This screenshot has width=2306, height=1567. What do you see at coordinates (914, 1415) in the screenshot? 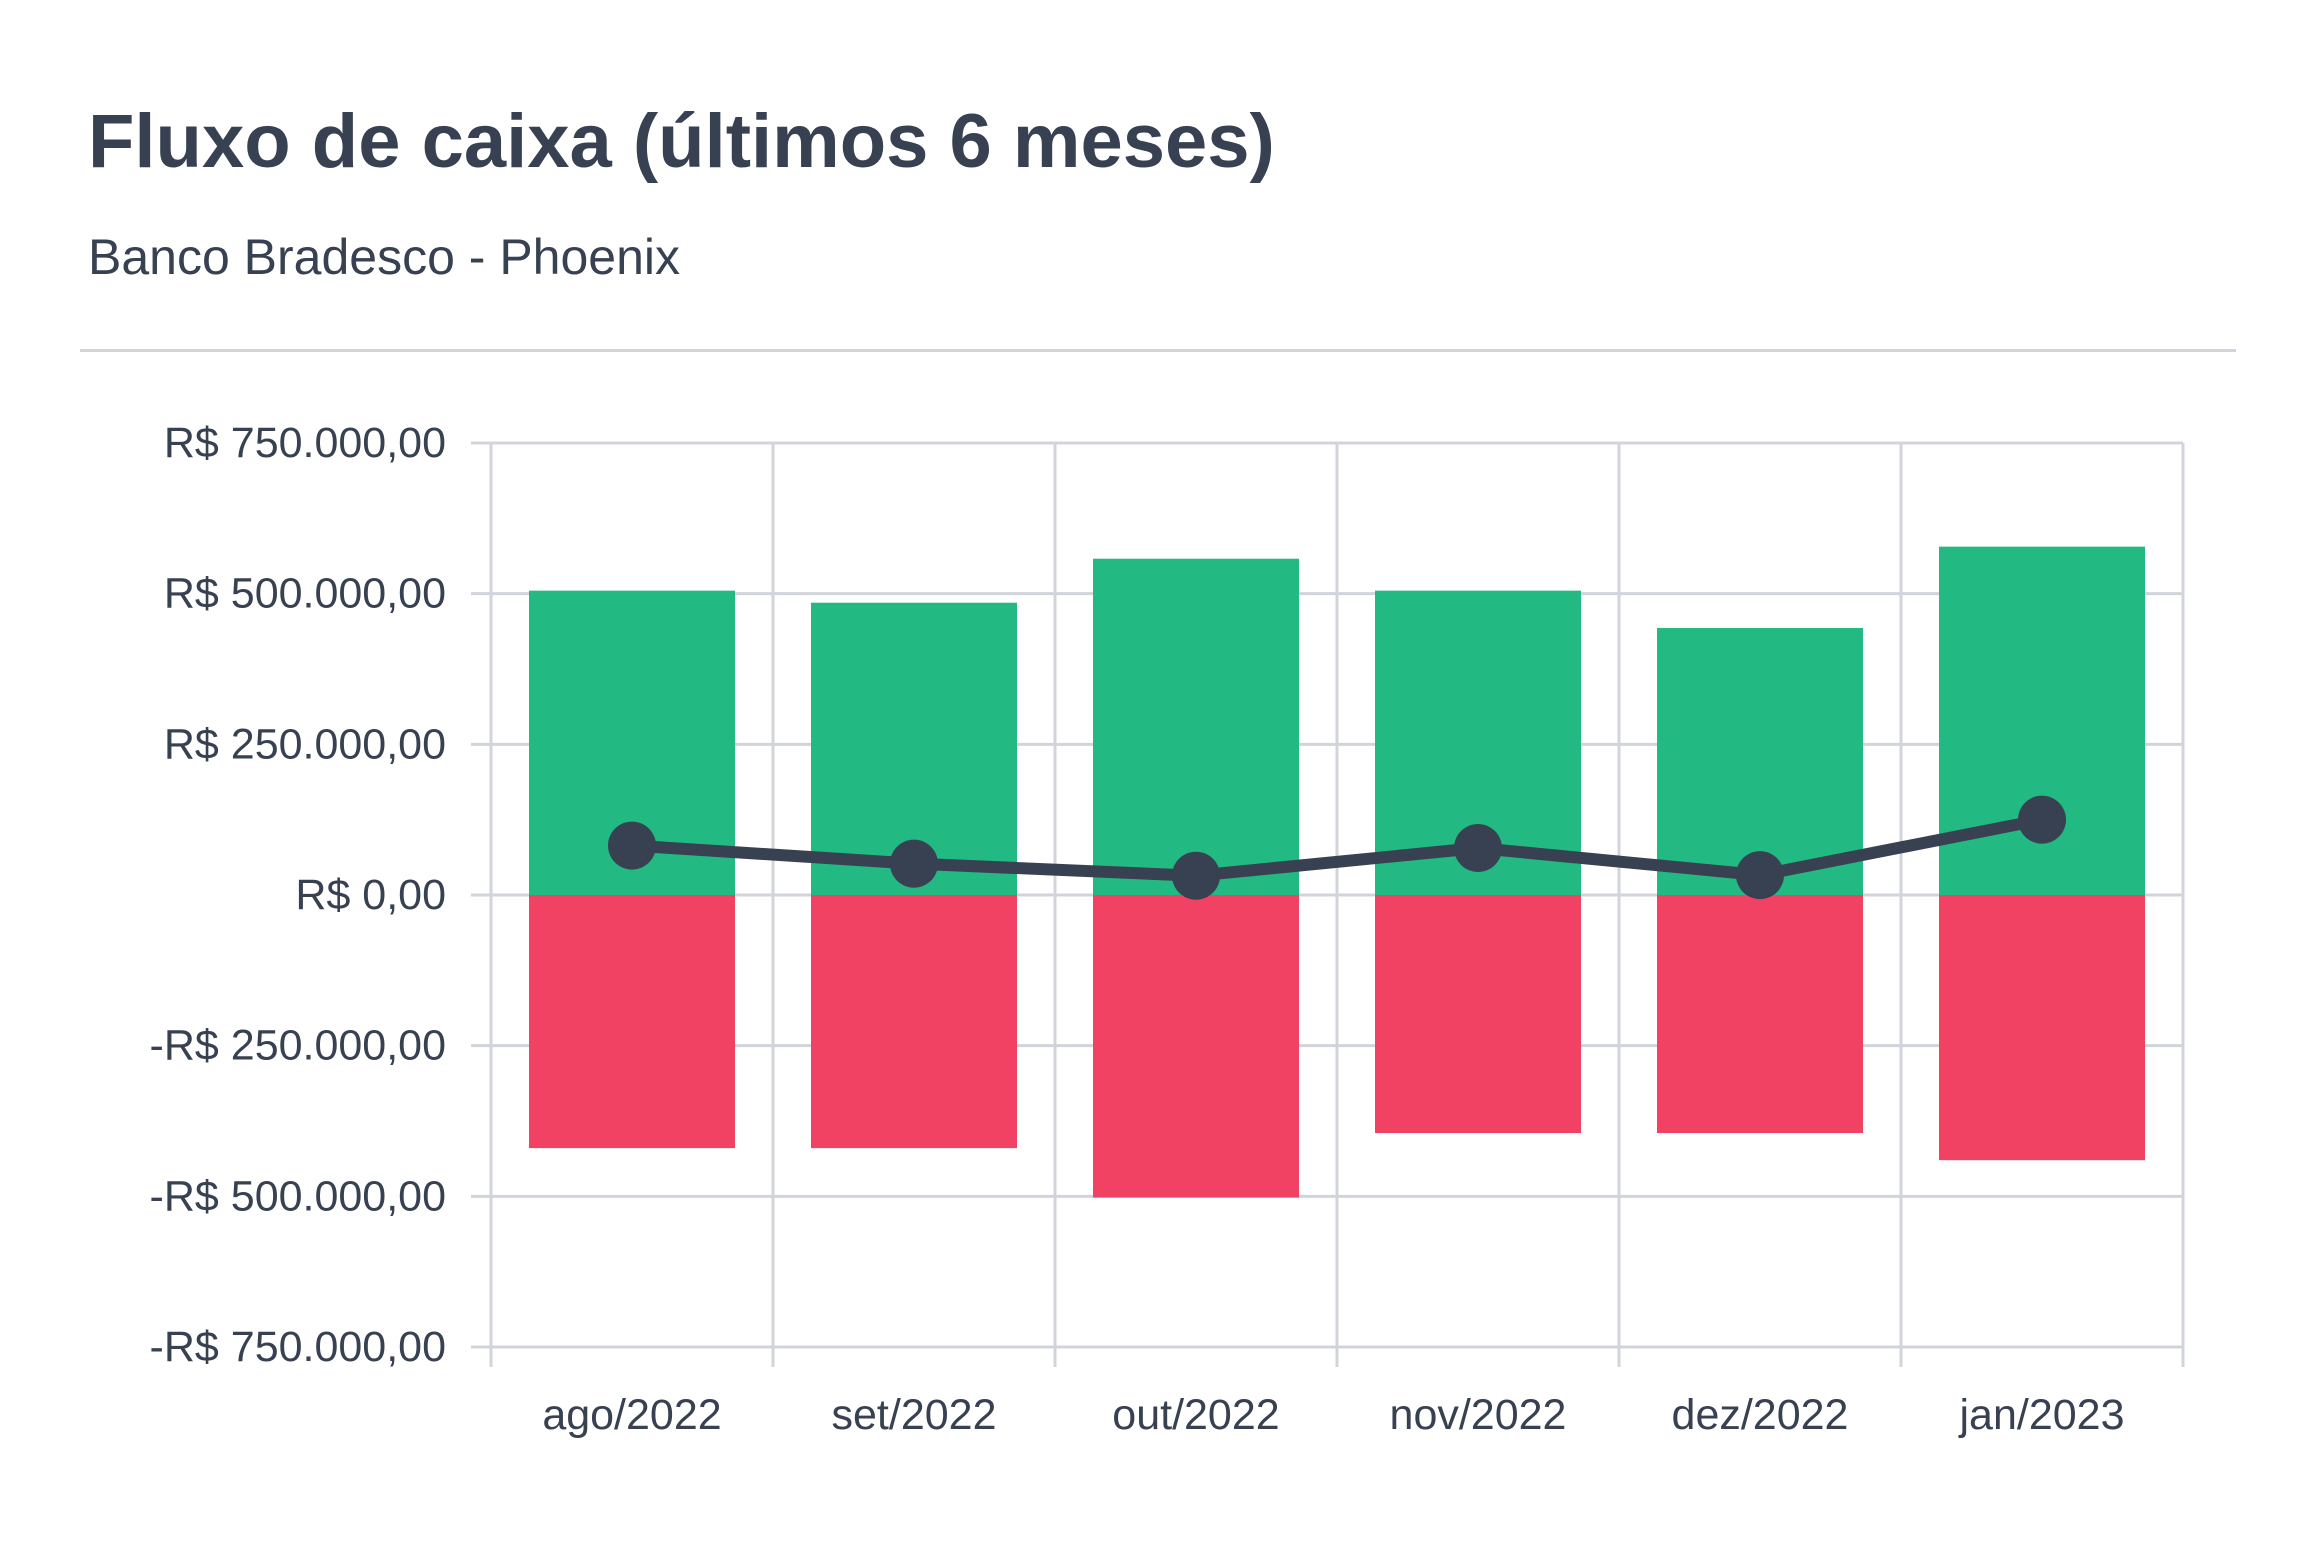
I see `x-tick-label: set/2022` at bounding box center [914, 1415].